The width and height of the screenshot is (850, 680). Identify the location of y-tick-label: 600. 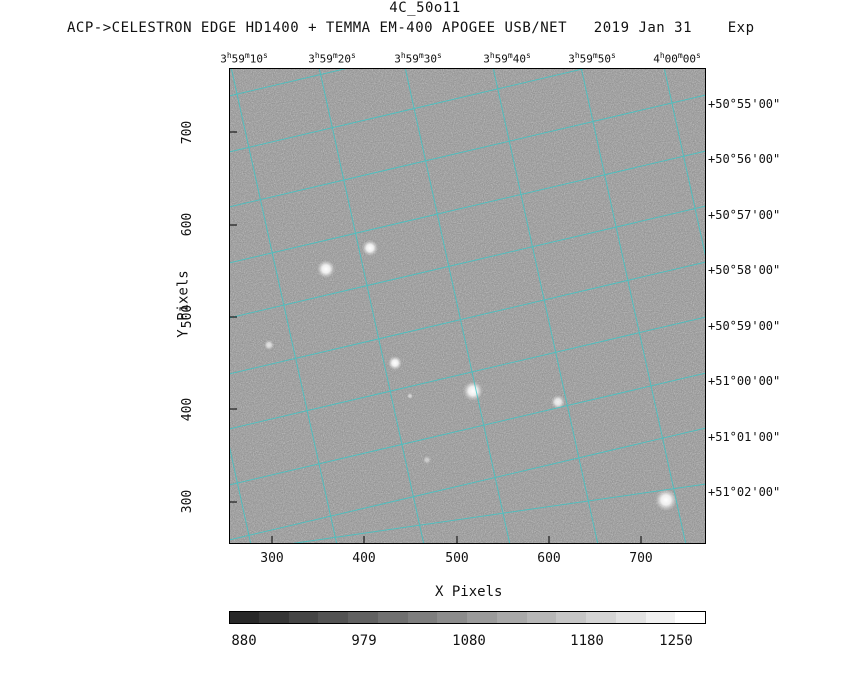
(188, 224).